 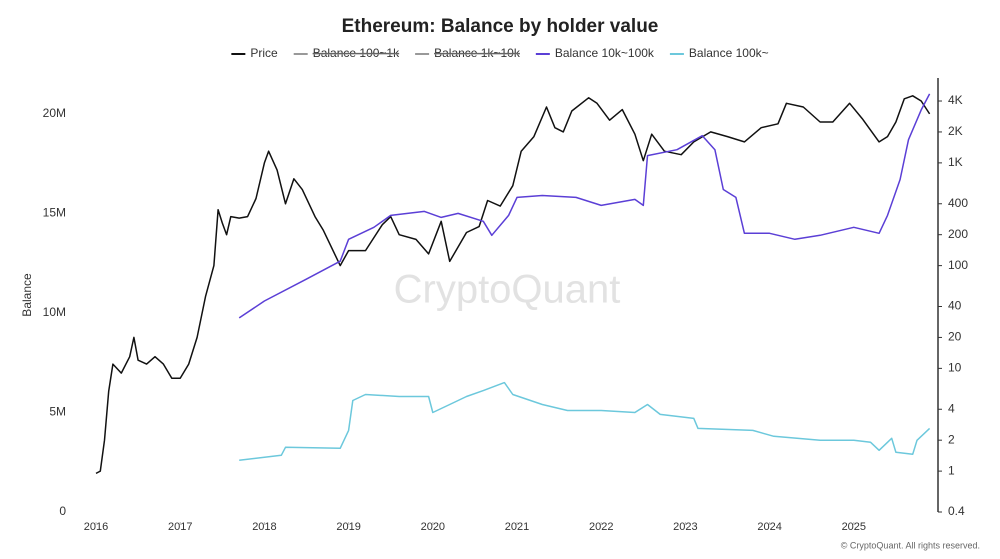 I want to click on x-tick-label: 2017, so click(x=180, y=527).